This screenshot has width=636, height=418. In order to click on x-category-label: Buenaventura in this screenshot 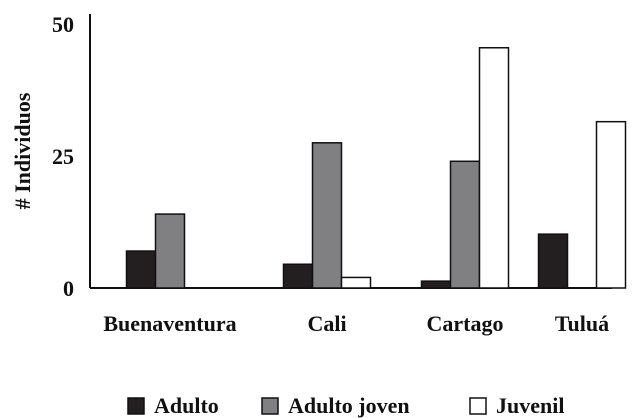, I will do `click(169, 323)`.